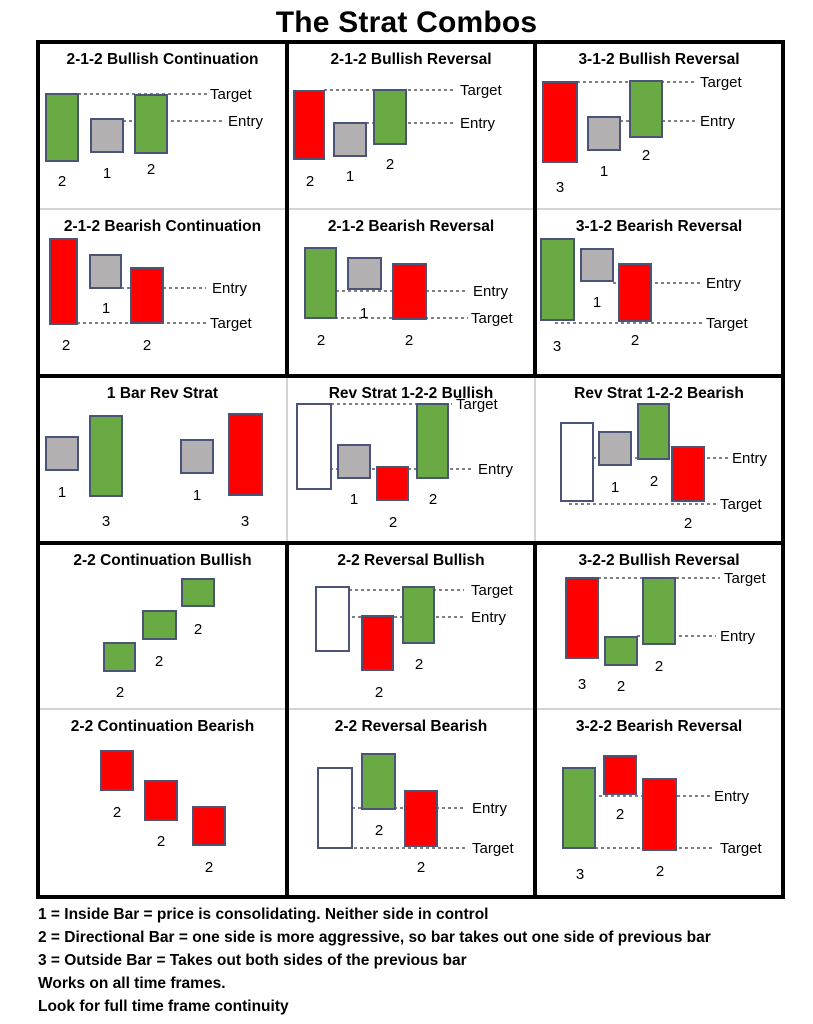 This screenshot has height=1024, width=813. Describe the element at coordinates (162, 226) in the screenshot. I see `panel-title: 2-1-2 Bearish Continuation` at that location.